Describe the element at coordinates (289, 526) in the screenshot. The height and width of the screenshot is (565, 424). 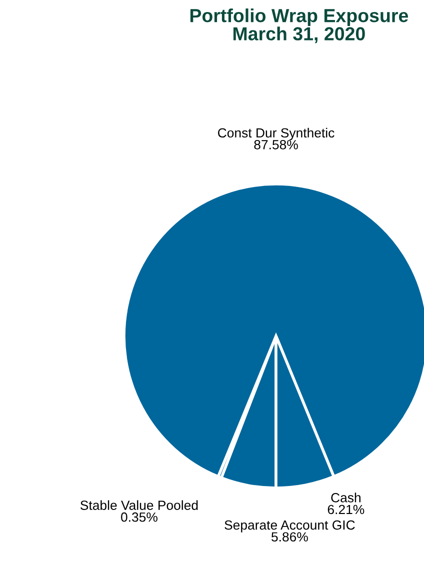
I see `slice-label: Separate Account GIC` at that location.